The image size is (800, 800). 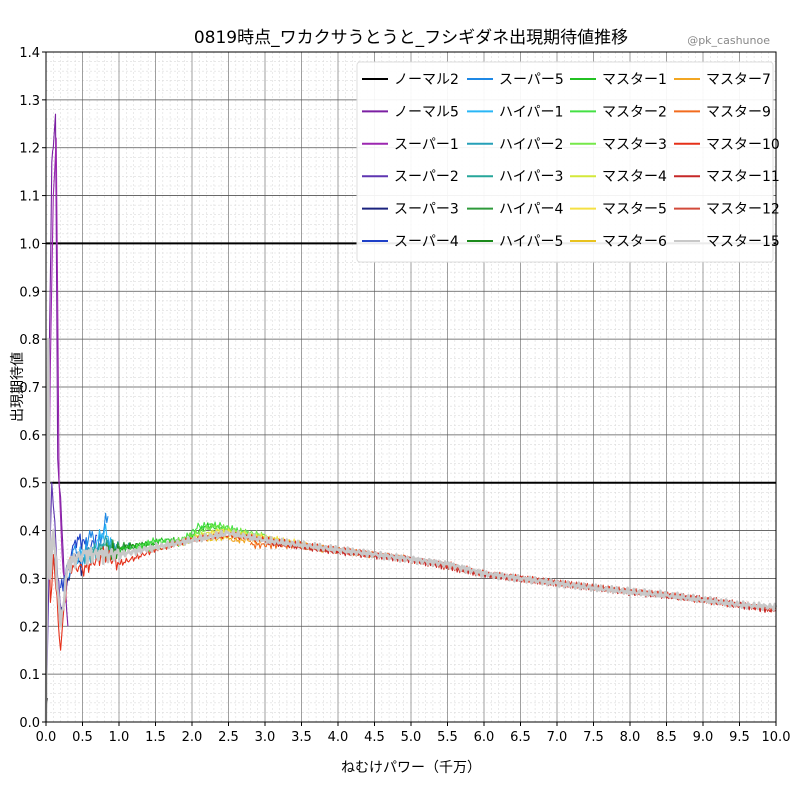 What do you see at coordinates (29, 627) in the screenshot?
I see `y-tick-label: 0.2` at bounding box center [29, 627].